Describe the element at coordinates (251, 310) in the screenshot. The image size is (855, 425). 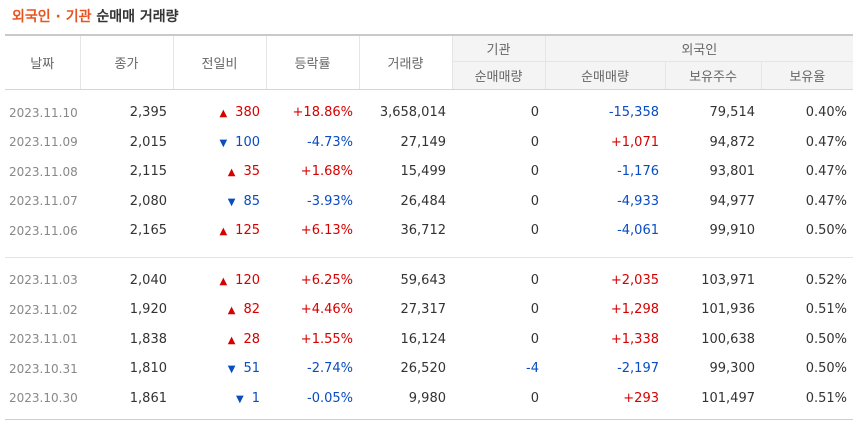
I see `change-value: 82` at that location.